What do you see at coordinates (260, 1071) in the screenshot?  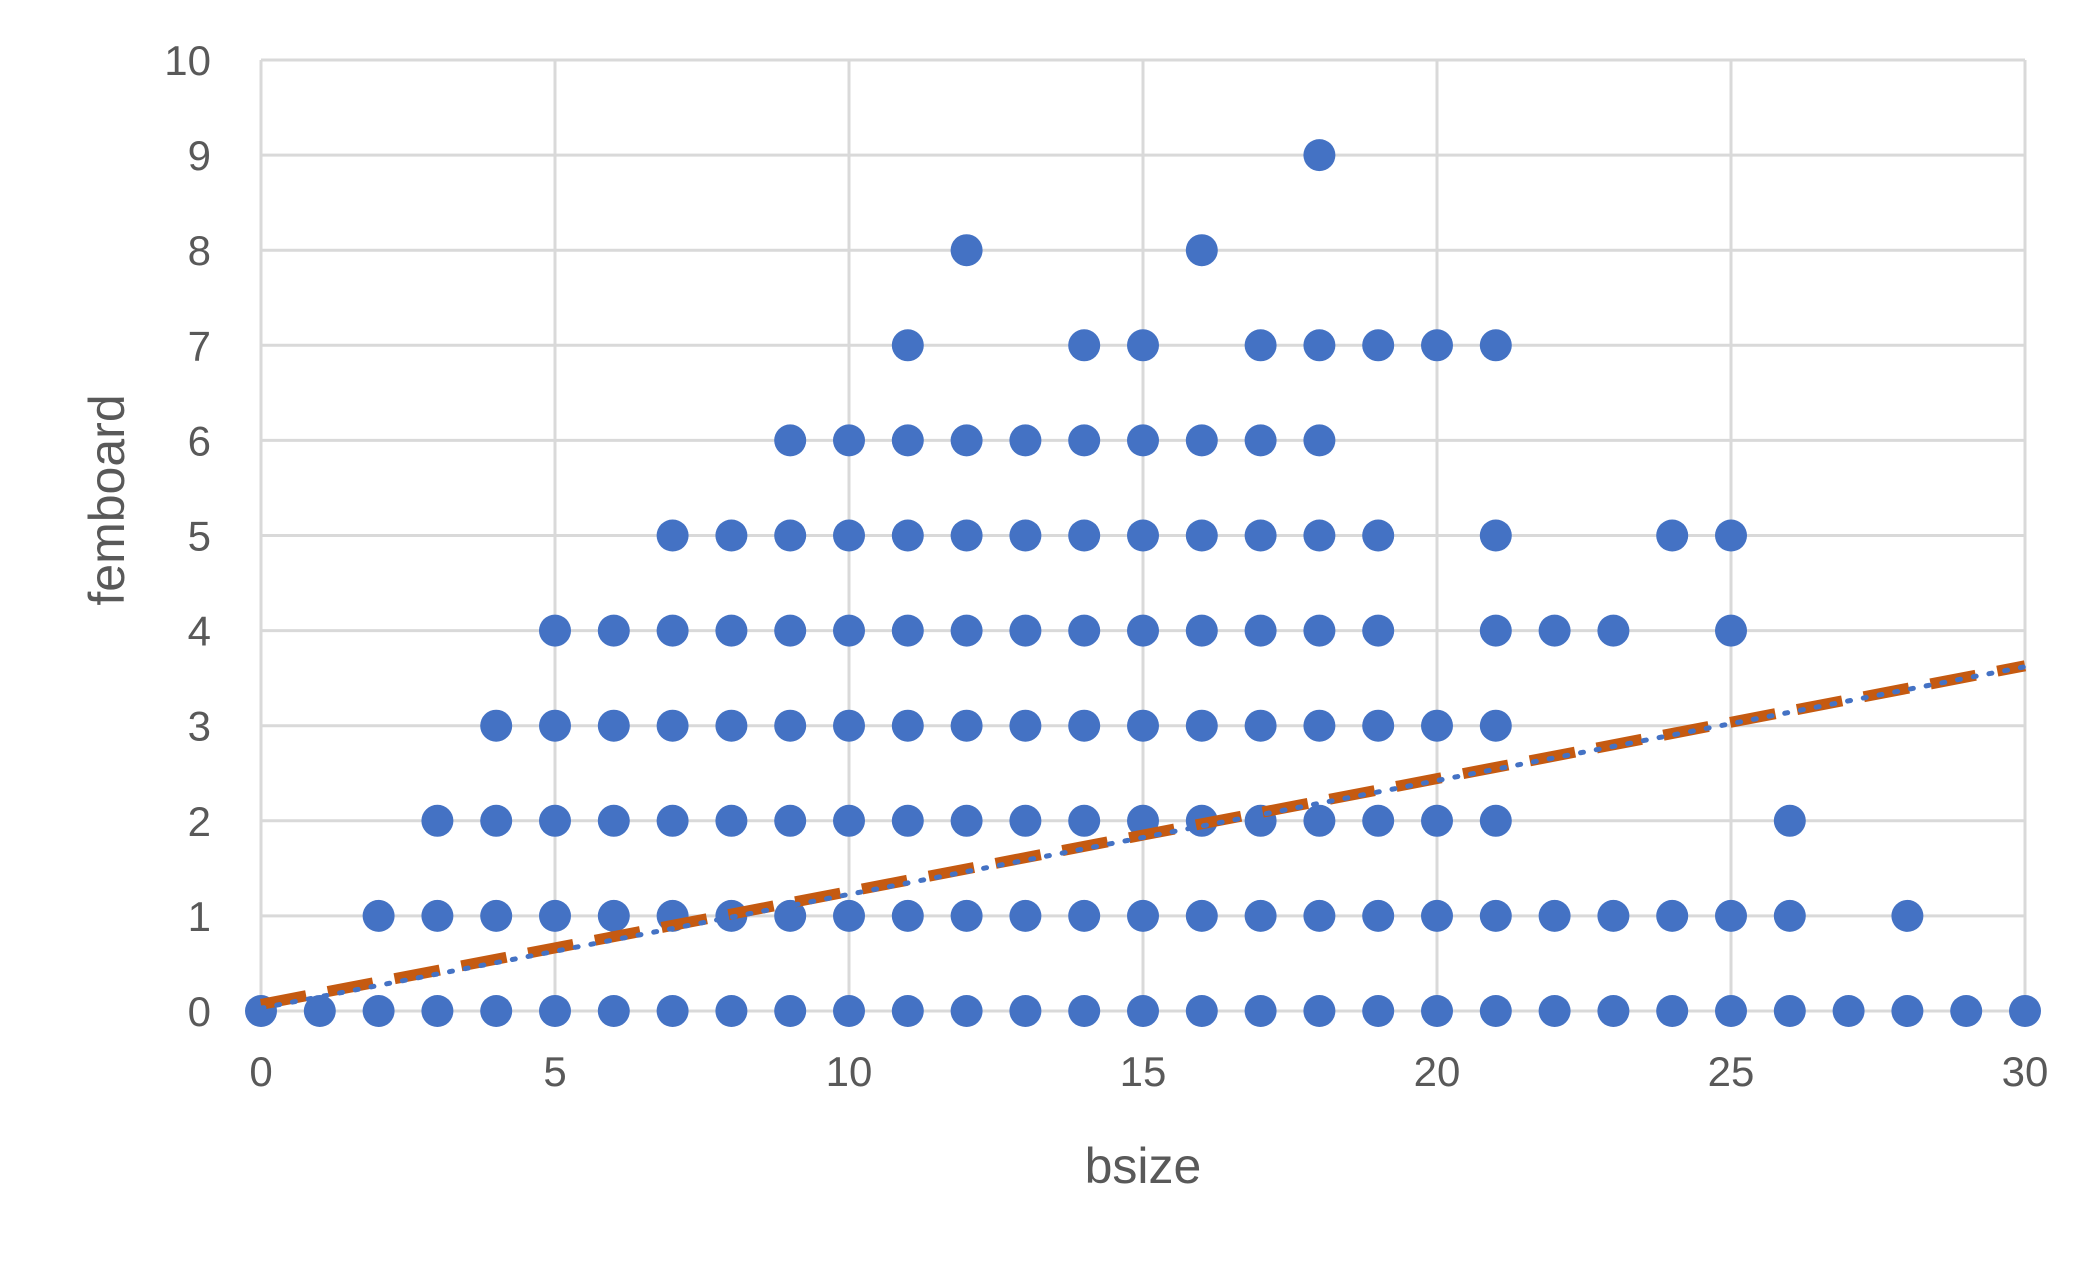 I see `x-tick-label: 0` at bounding box center [260, 1071].